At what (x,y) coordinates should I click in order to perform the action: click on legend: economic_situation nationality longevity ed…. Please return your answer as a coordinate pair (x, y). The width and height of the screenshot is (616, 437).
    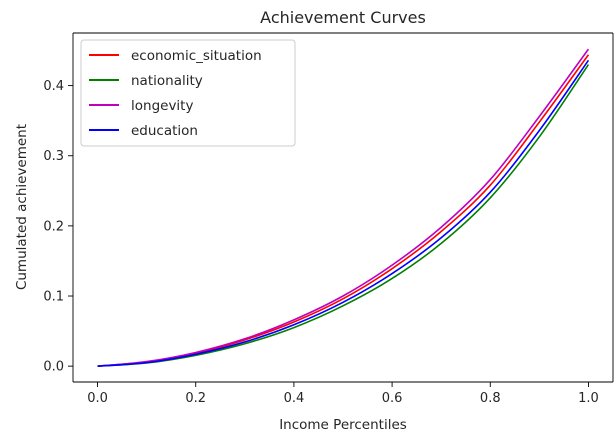
    Looking at the image, I should click on (188, 93).